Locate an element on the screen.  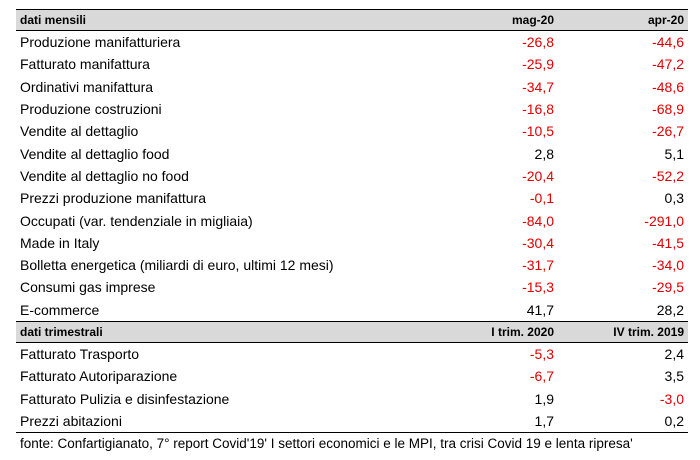
row-value-1: -10,5 is located at coordinates (538, 131).